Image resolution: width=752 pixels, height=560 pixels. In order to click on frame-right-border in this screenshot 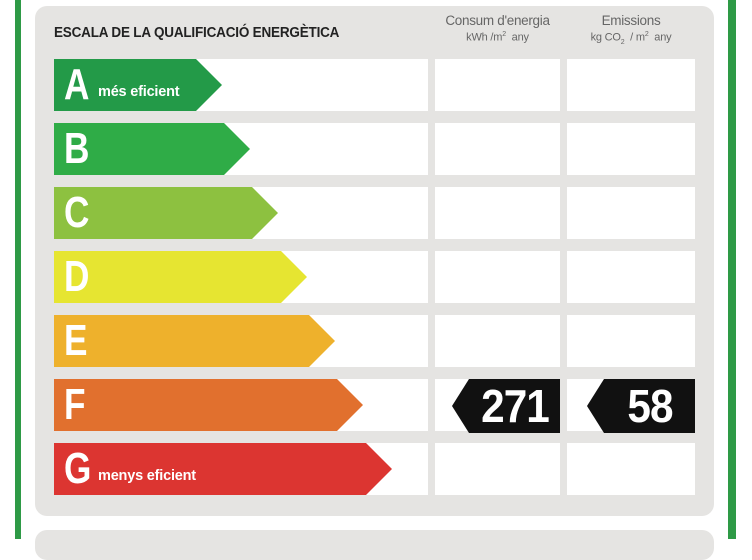, I will do `click(732, 269)`.